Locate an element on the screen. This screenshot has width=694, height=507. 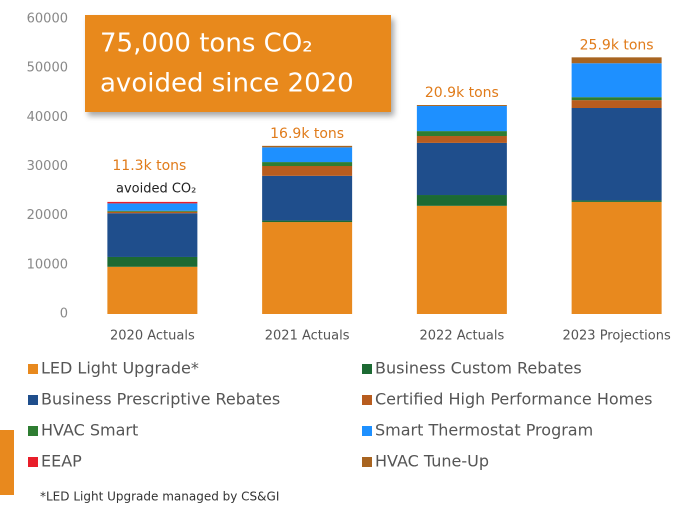
bar-annotation: 11.3k tons is located at coordinates (149, 166).